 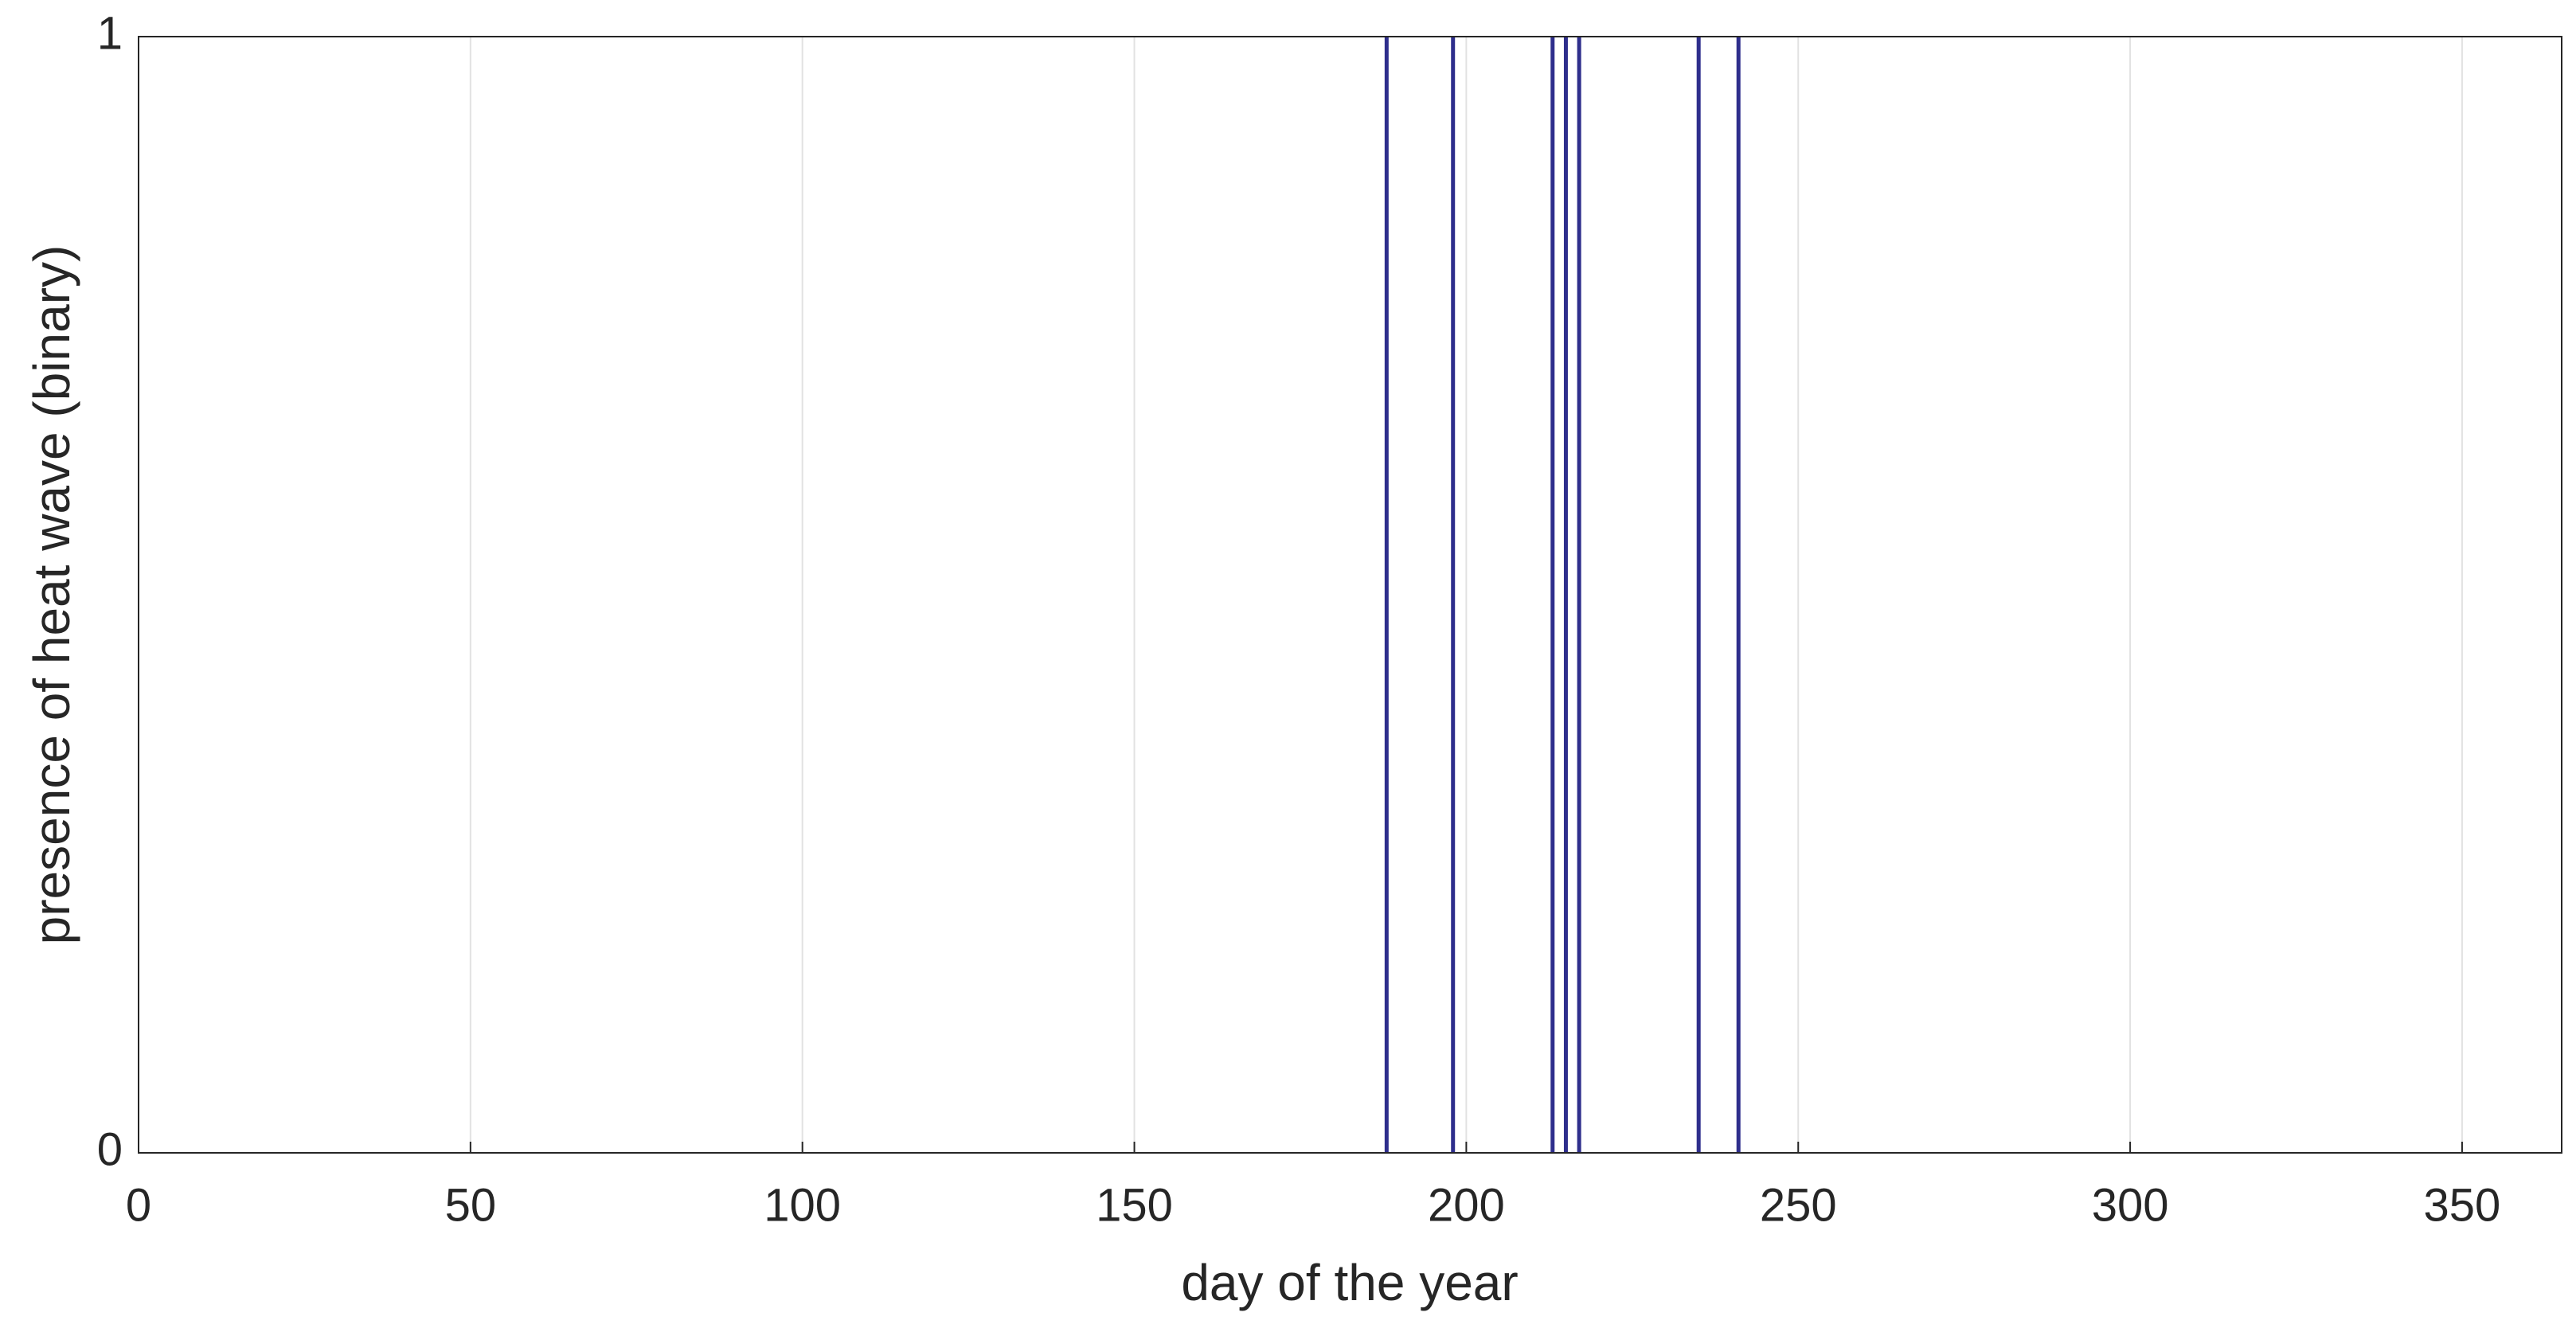 I want to click on y-tick-label: 0, so click(x=110, y=1149).